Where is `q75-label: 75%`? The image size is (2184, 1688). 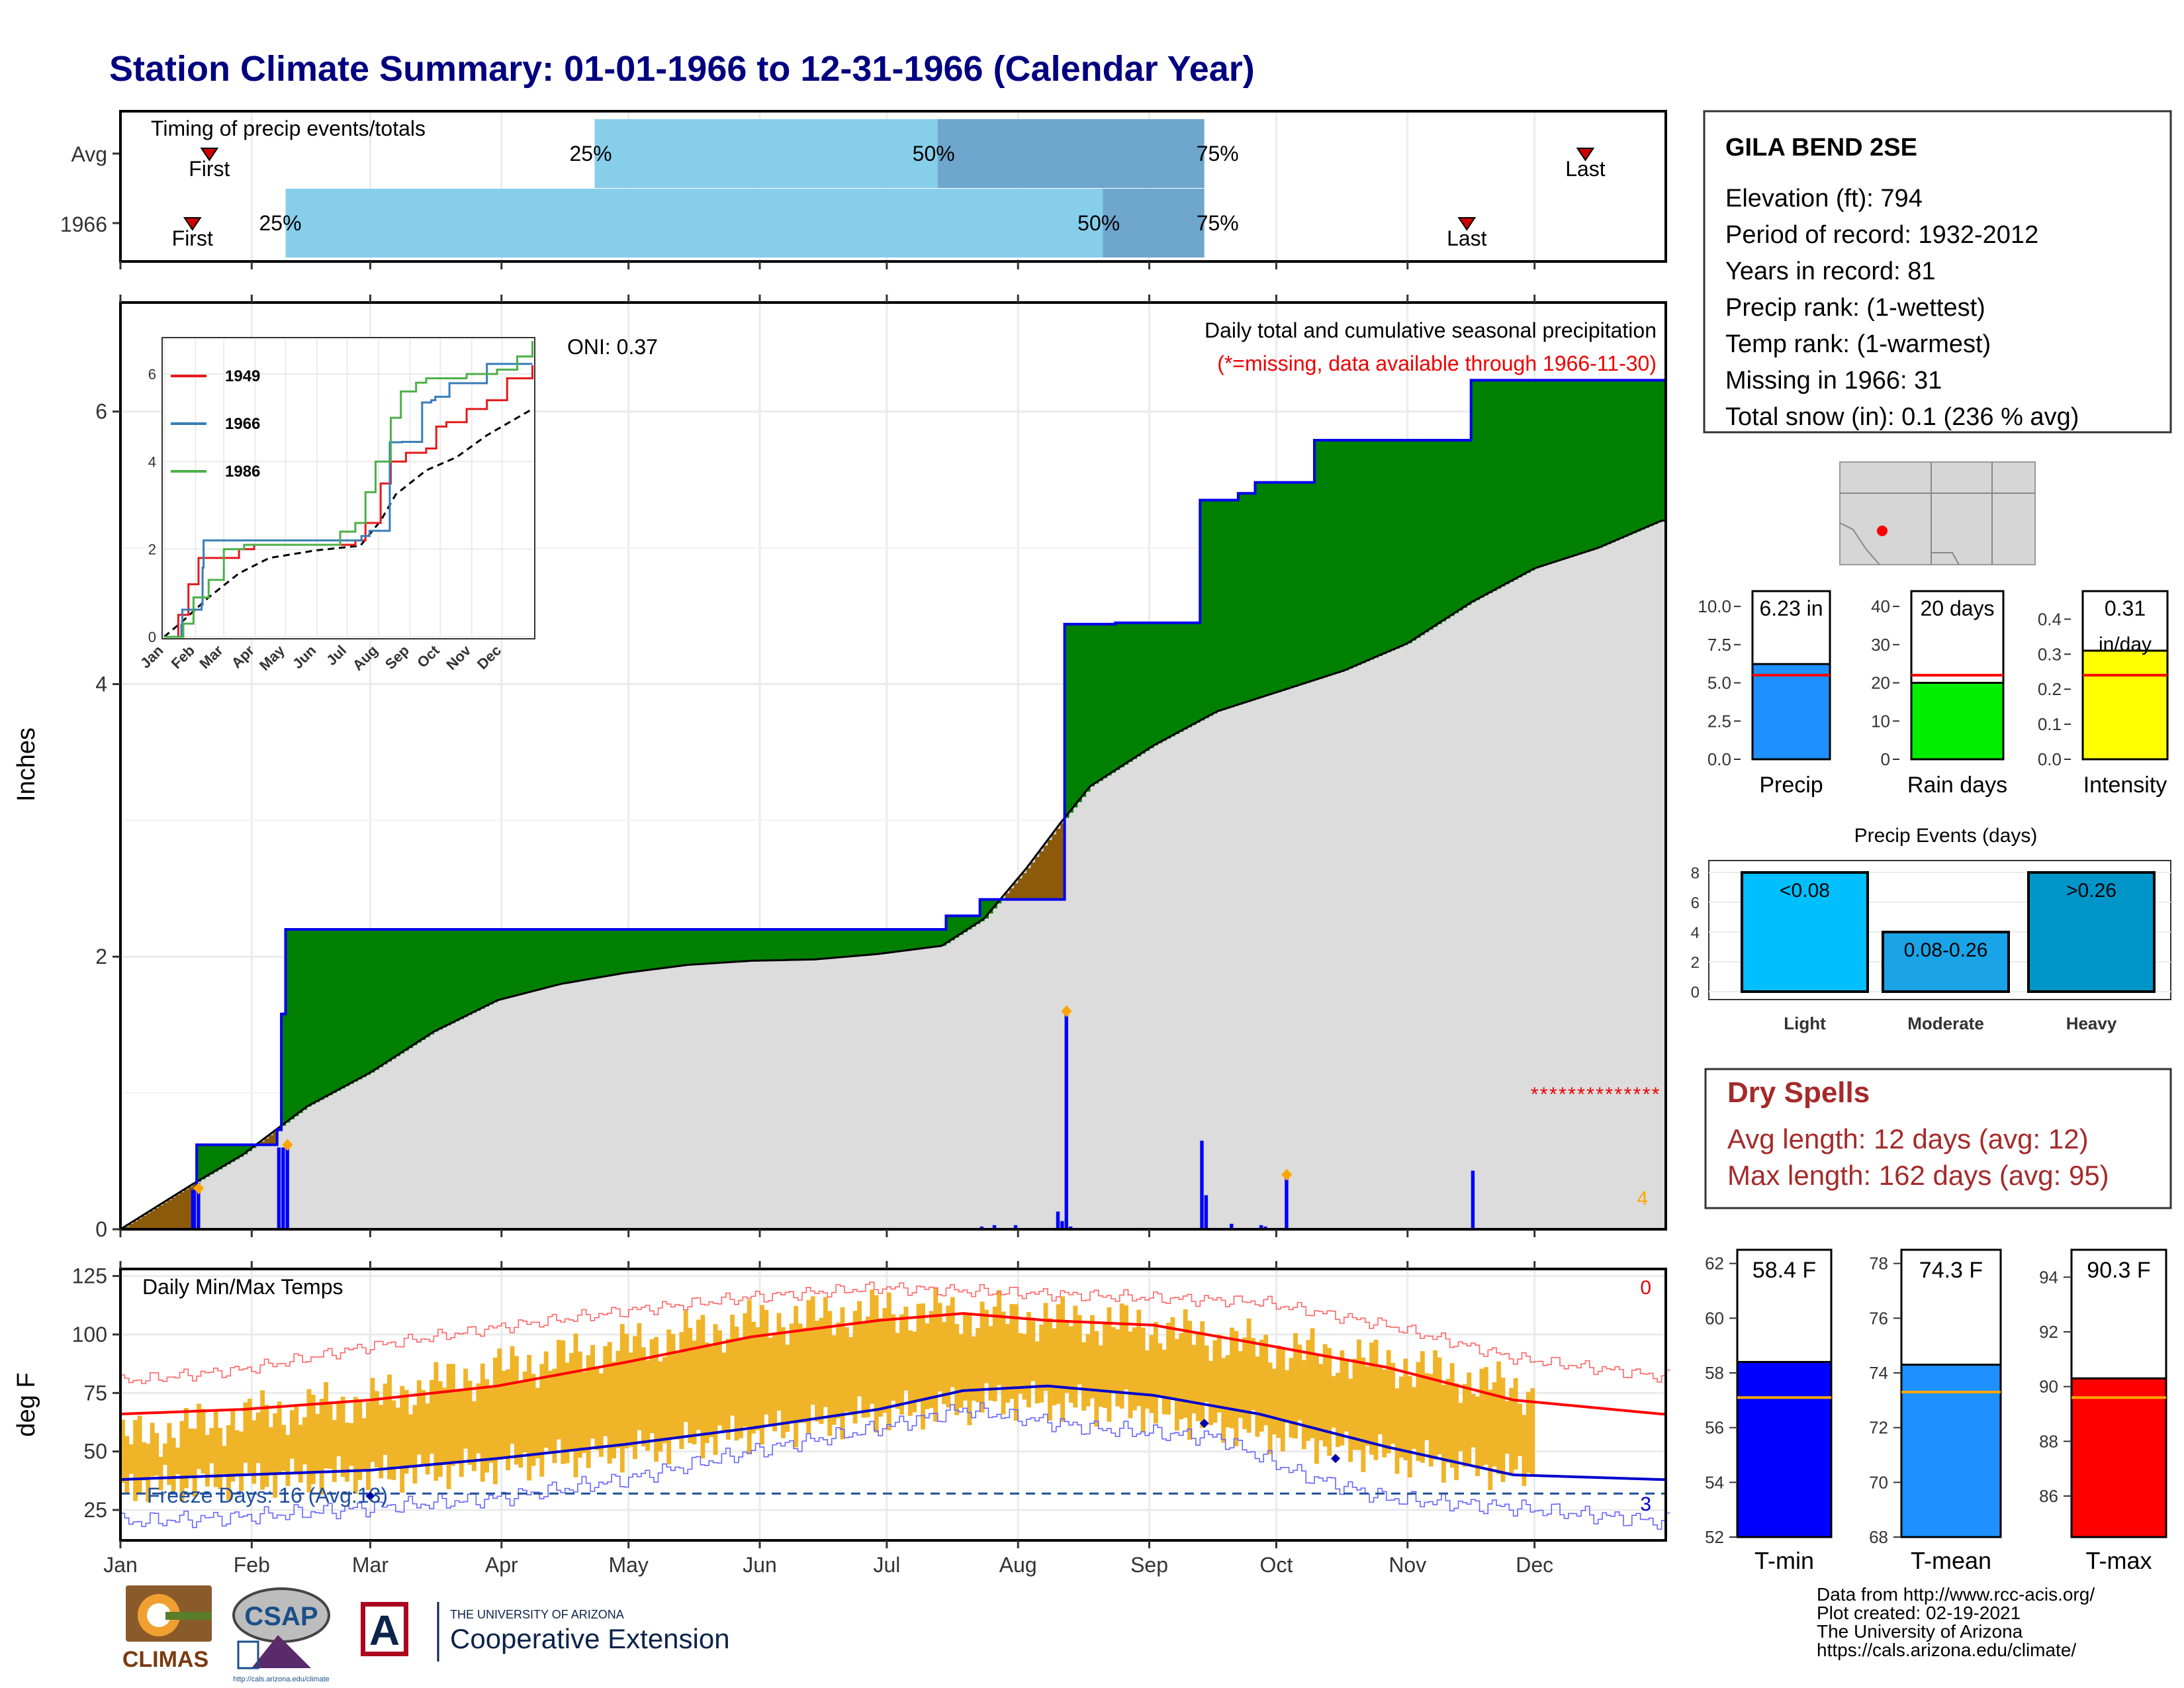 q75-label: 75% is located at coordinates (1218, 223).